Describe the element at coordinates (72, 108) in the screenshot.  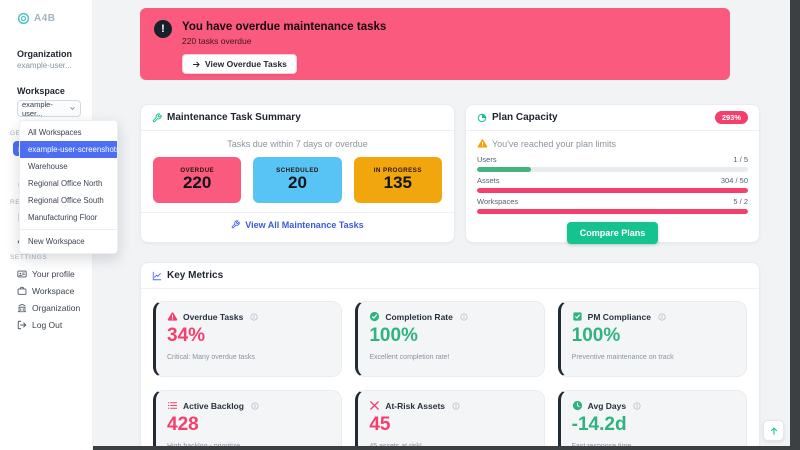
I see `chevron-down-icon` at that location.